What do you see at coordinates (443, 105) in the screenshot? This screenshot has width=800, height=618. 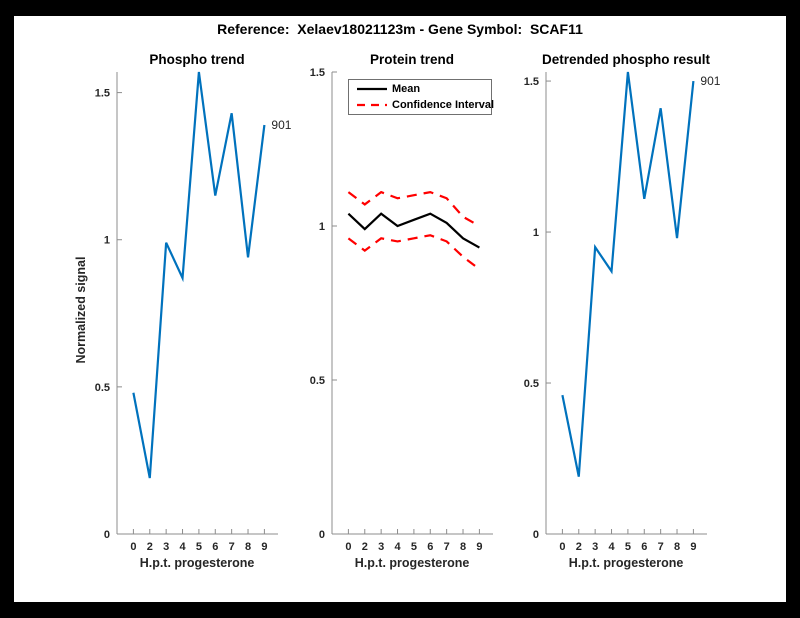 I see `legend-label-confidence-interval: Confidence Interval` at bounding box center [443, 105].